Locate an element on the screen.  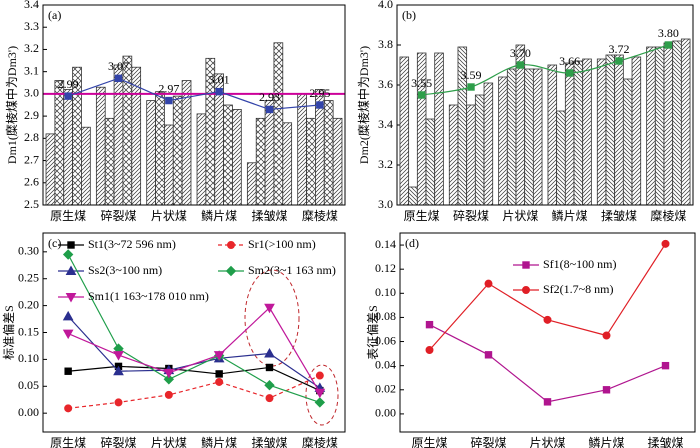
y-tick-label: 4.0 is located at coordinates (385, 5).